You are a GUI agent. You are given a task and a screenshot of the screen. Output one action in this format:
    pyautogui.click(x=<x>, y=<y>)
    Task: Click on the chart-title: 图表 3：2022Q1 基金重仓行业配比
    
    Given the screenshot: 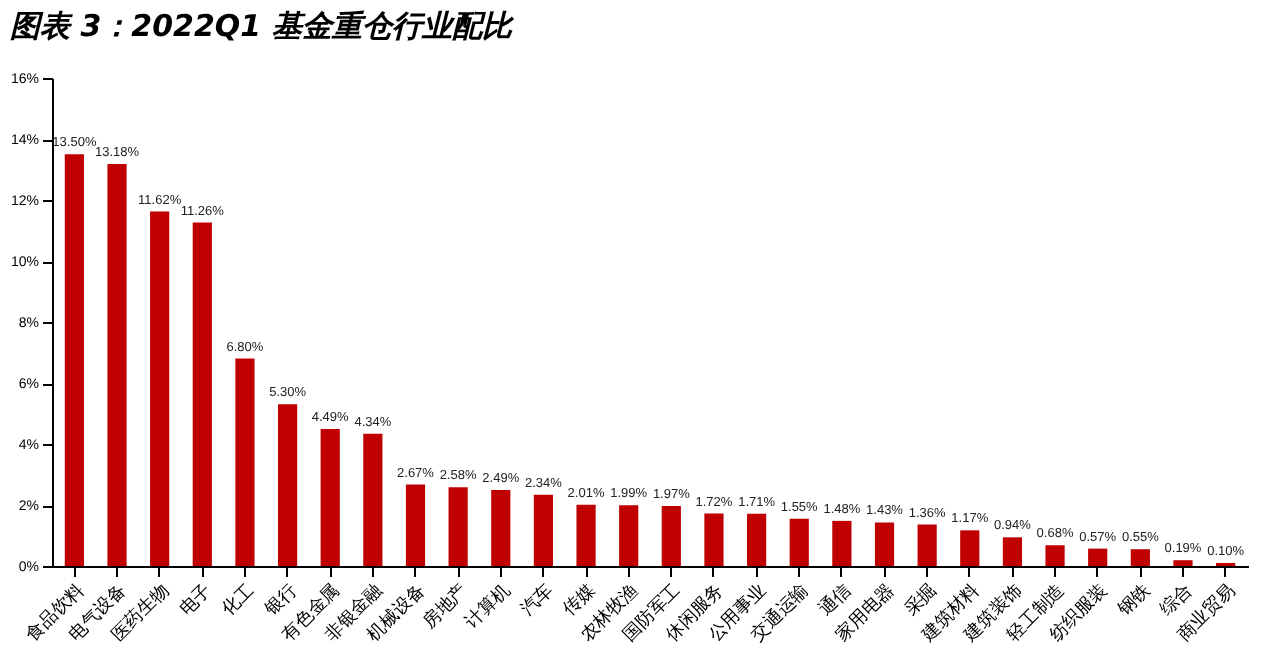 What is the action you would take?
    pyautogui.click(x=262, y=26)
    